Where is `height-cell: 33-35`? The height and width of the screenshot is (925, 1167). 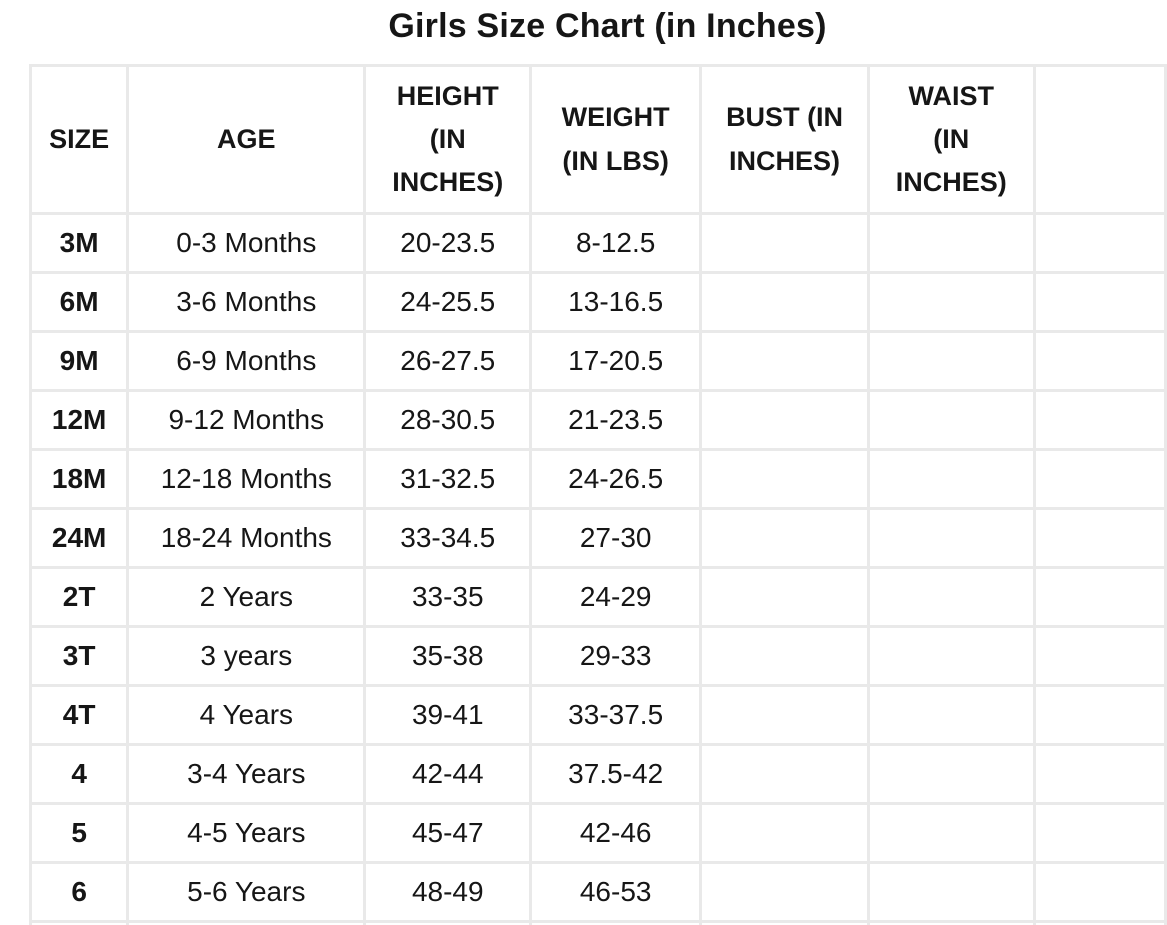
height-cell: 33-35 is located at coordinates (448, 597).